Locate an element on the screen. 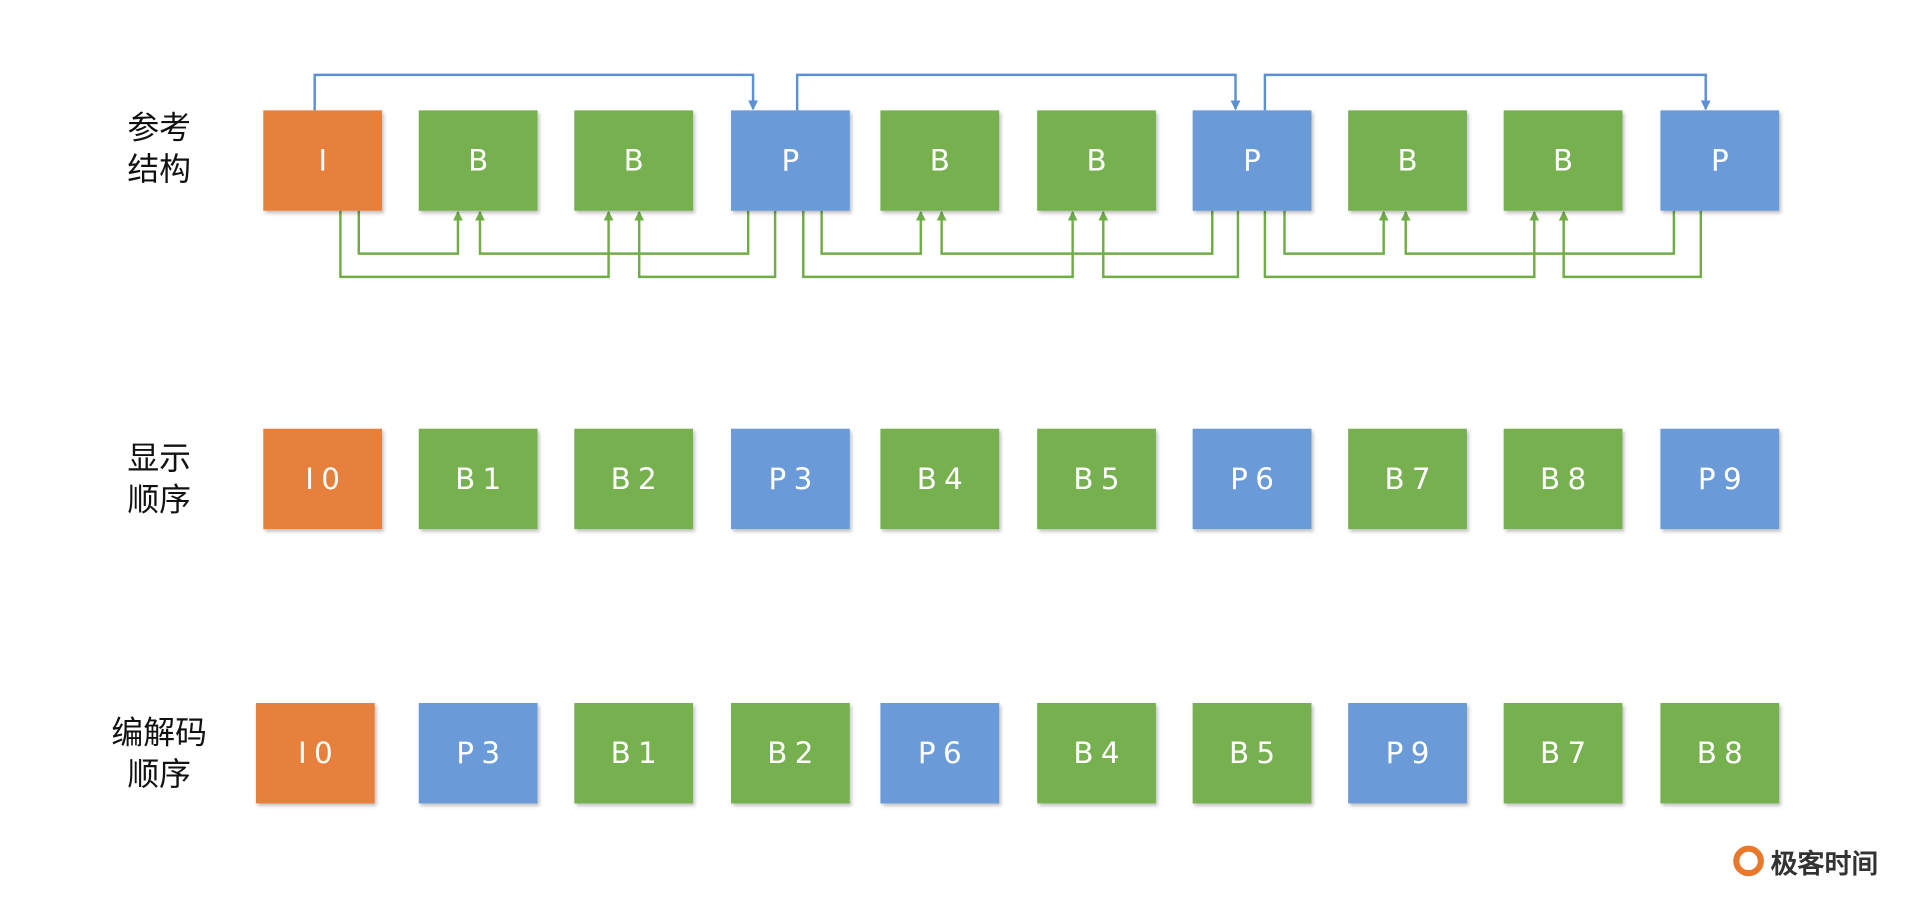  logo-icon is located at coordinates (1748, 861).